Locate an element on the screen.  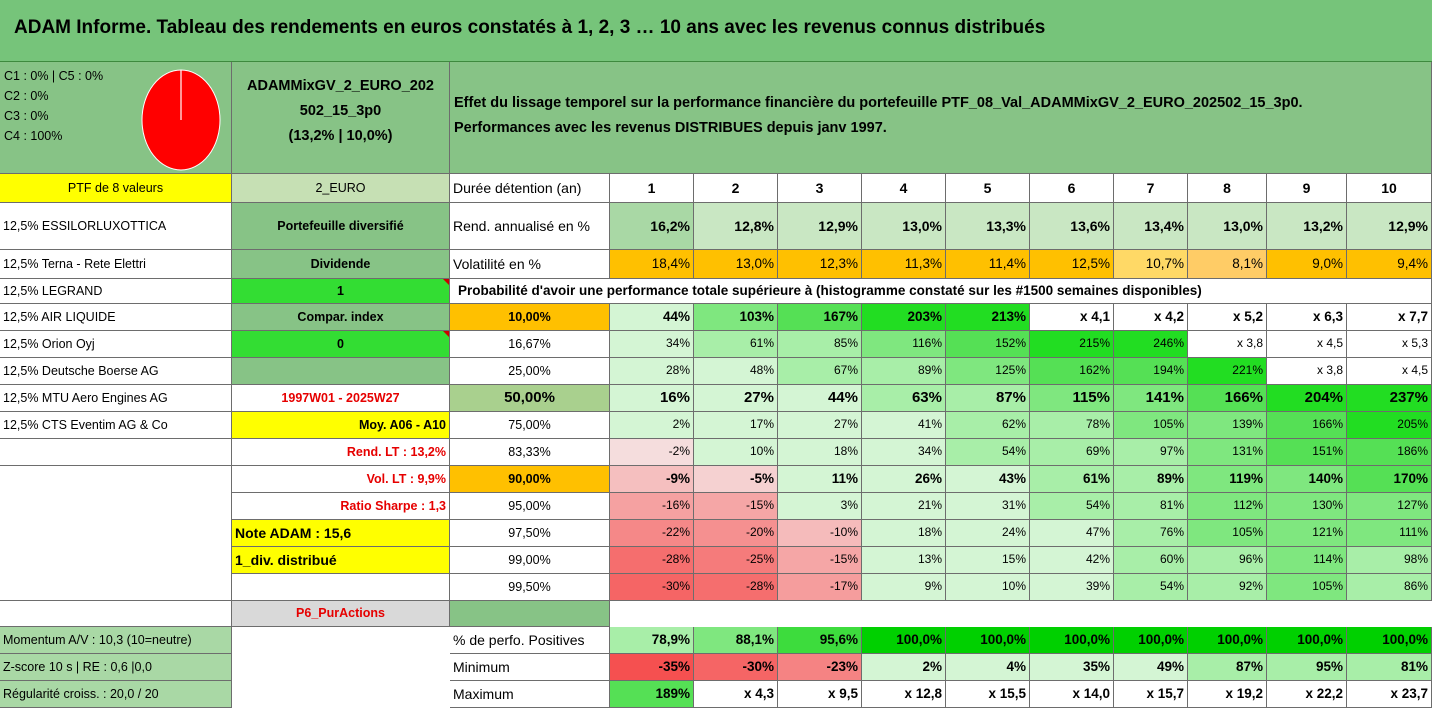
vol-2: 13,0% is located at coordinates (736, 264).